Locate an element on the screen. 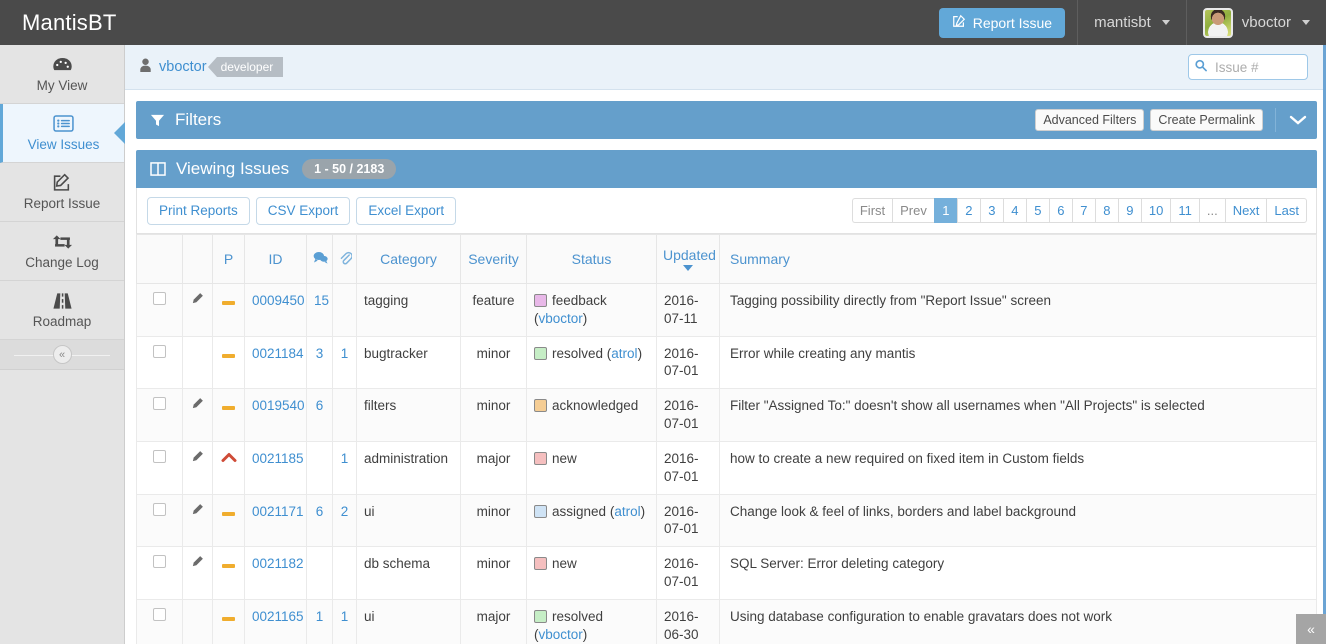  issue-id-link: 0019540 is located at coordinates (278, 406).